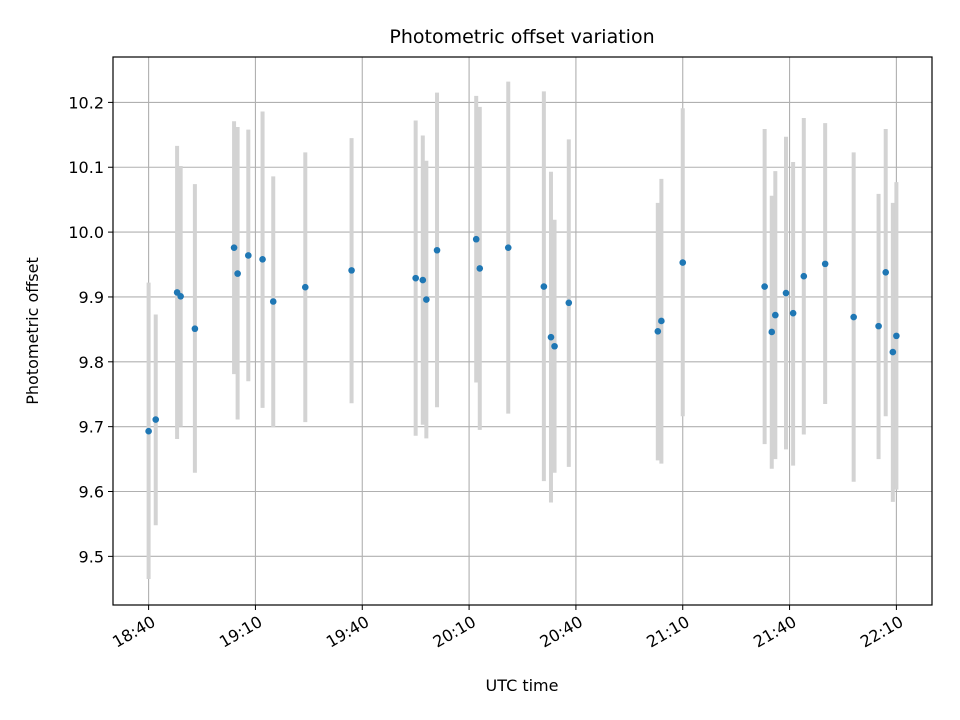 The height and width of the screenshot is (720, 960). What do you see at coordinates (91, 297) in the screenshot?
I see `y-tick-label: 9.9` at bounding box center [91, 297].